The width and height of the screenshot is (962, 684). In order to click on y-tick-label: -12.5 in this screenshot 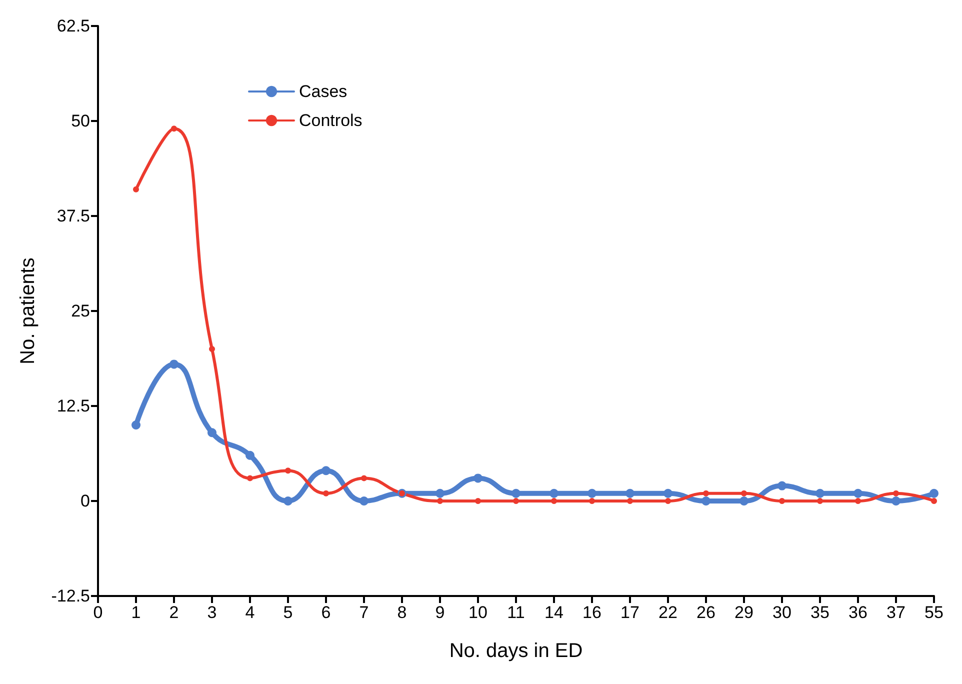, I will do `click(70, 596)`.